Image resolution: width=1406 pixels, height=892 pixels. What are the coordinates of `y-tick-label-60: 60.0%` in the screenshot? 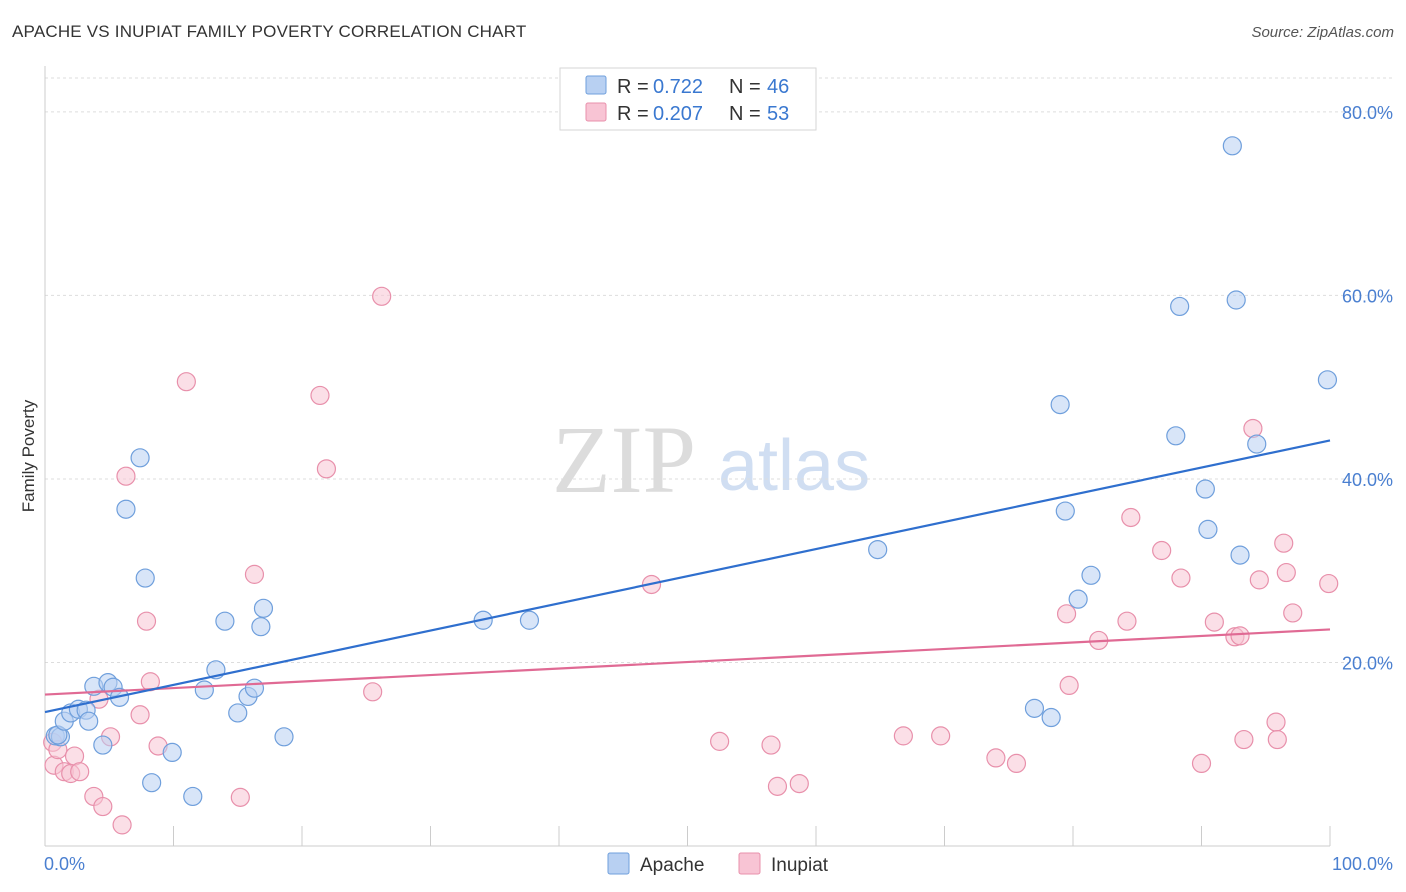 It's located at (1367, 296).